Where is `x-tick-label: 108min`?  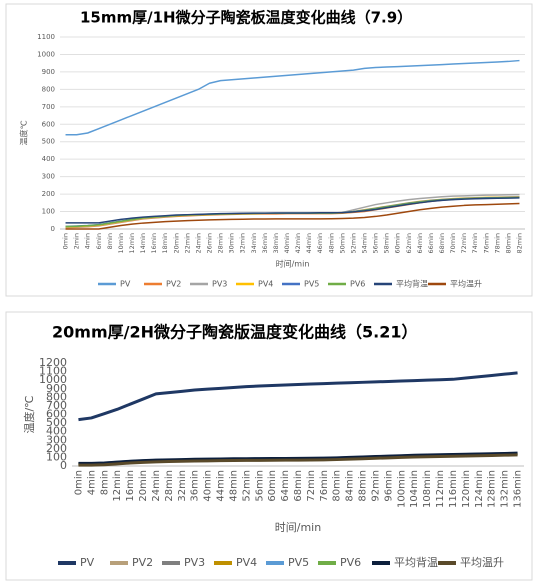 x-tick-label: 108min is located at coordinates (427, 489).